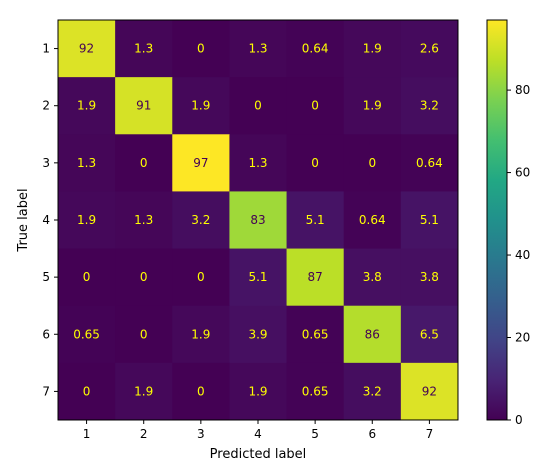 This screenshot has width=550, height=471. I want to click on heatmap-cell-r4-c1, so click(87, 220).